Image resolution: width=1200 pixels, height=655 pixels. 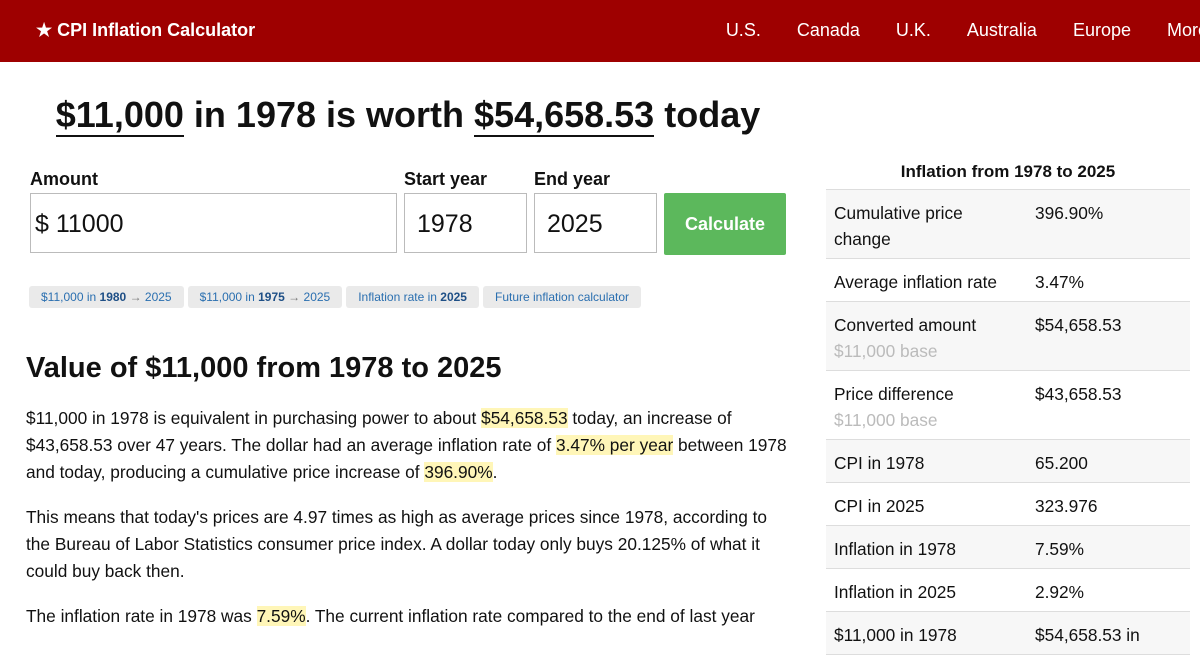 What do you see at coordinates (894, 394) in the screenshot?
I see `label: Price difference` at bounding box center [894, 394].